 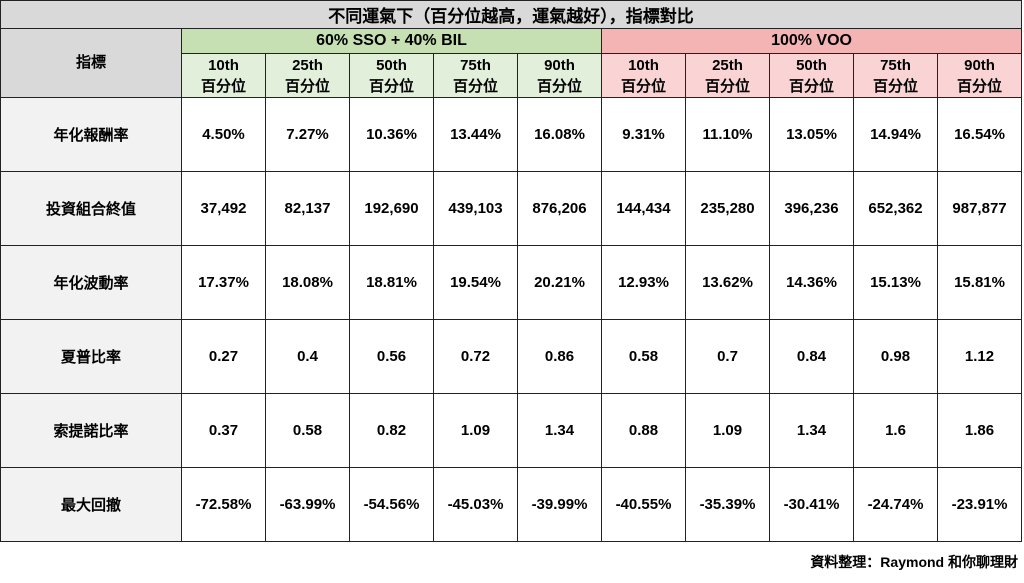 I want to click on cell: 18.08%, so click(x=307, y=282).